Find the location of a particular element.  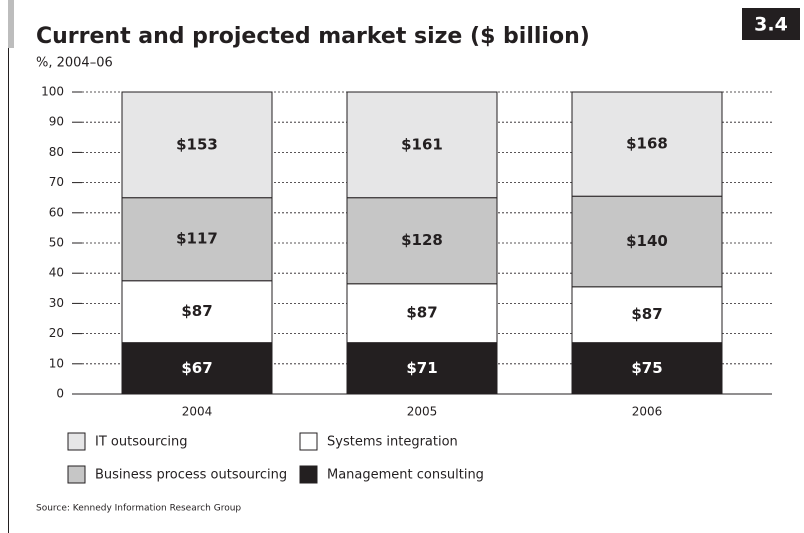

figure-badge is located at coordinates (771, 24).